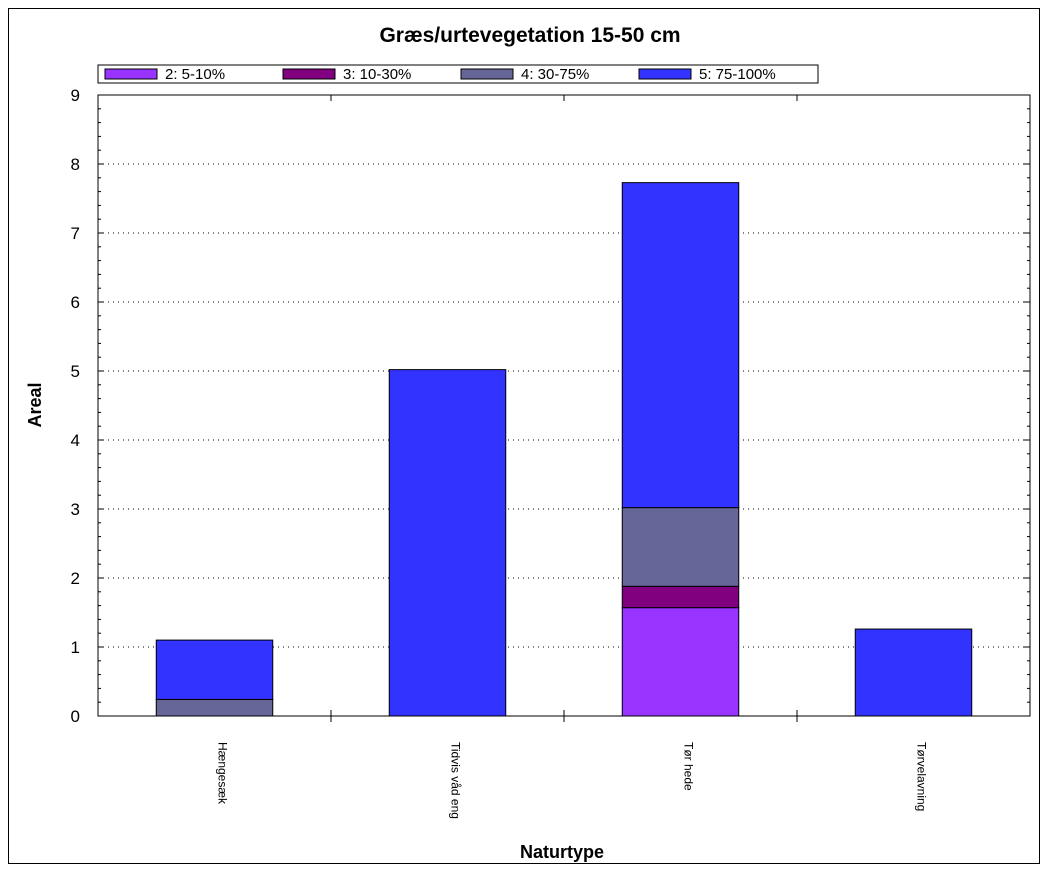  I want to click on y-axis-label: Areal, so click(35, 404).